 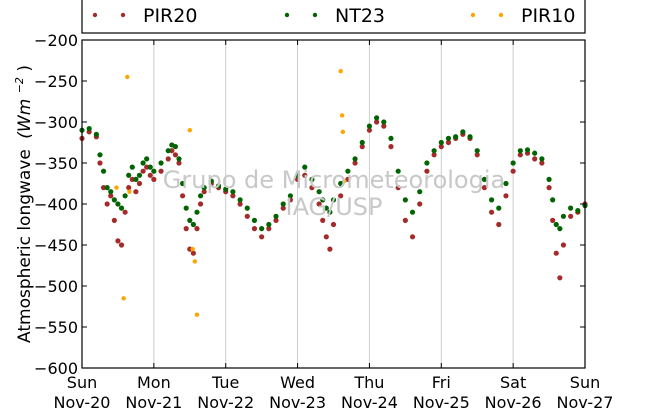 What do you see at coordinates (56, 122) in the screenshot?
I see `y-tick-label: −300` at bounding box center [56, 122].